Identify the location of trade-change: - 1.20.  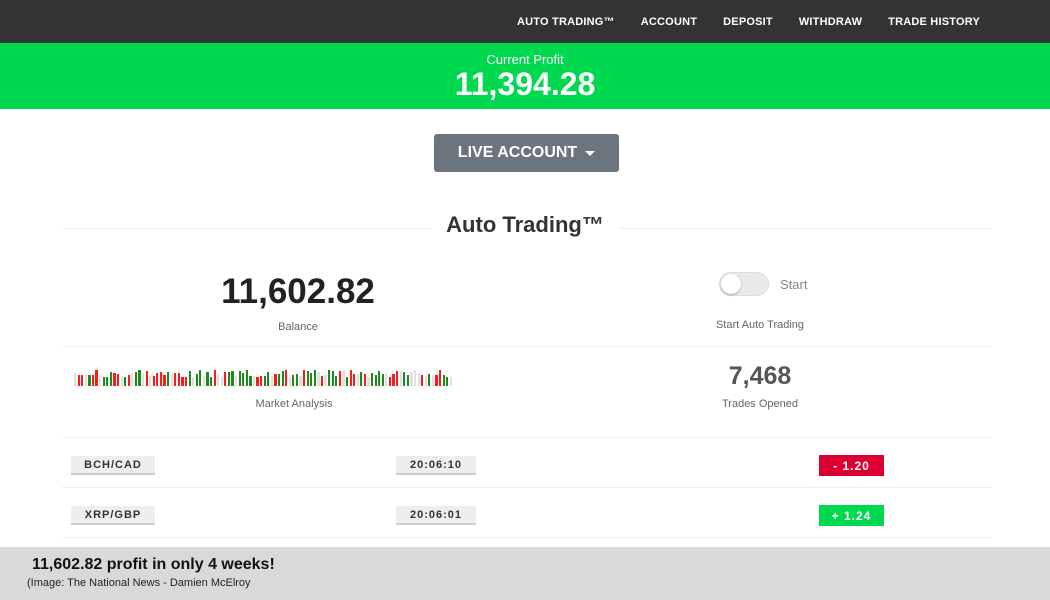
(851, 465).